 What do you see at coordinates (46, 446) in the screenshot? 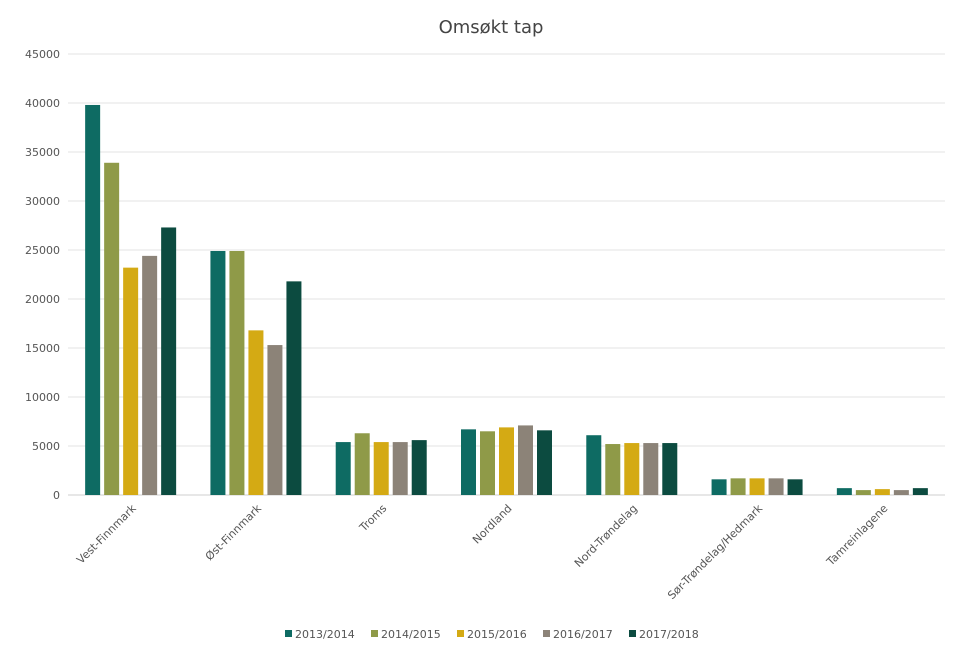
I see `y-tick-label: 5000` at bounding box center [46, 446].